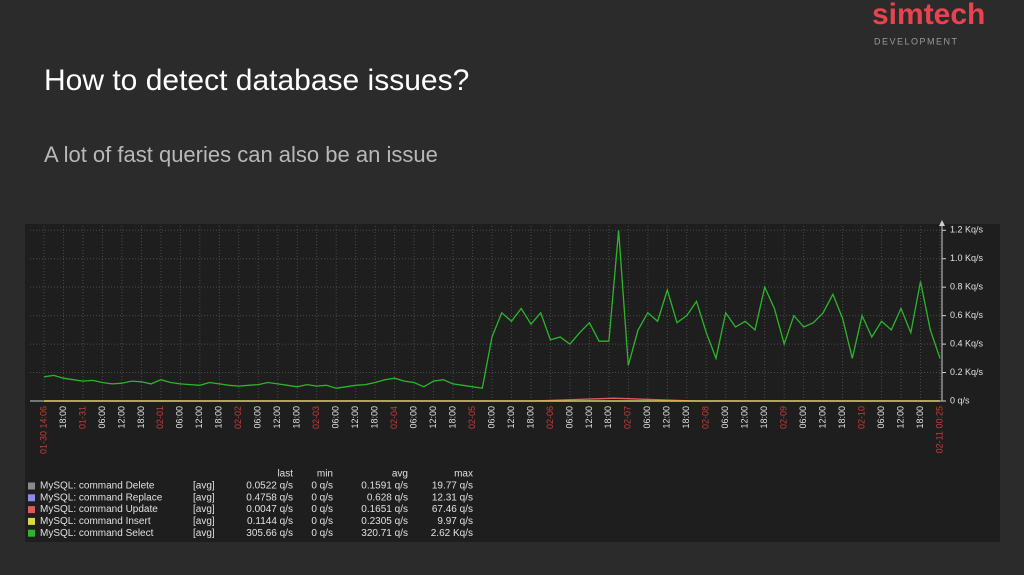 The width and height of the screenshot is (1024, 575). What do you see at coordinates (928, 15) in the screenshot?
I see `logo: simtech` at bounding box center [928, 15].